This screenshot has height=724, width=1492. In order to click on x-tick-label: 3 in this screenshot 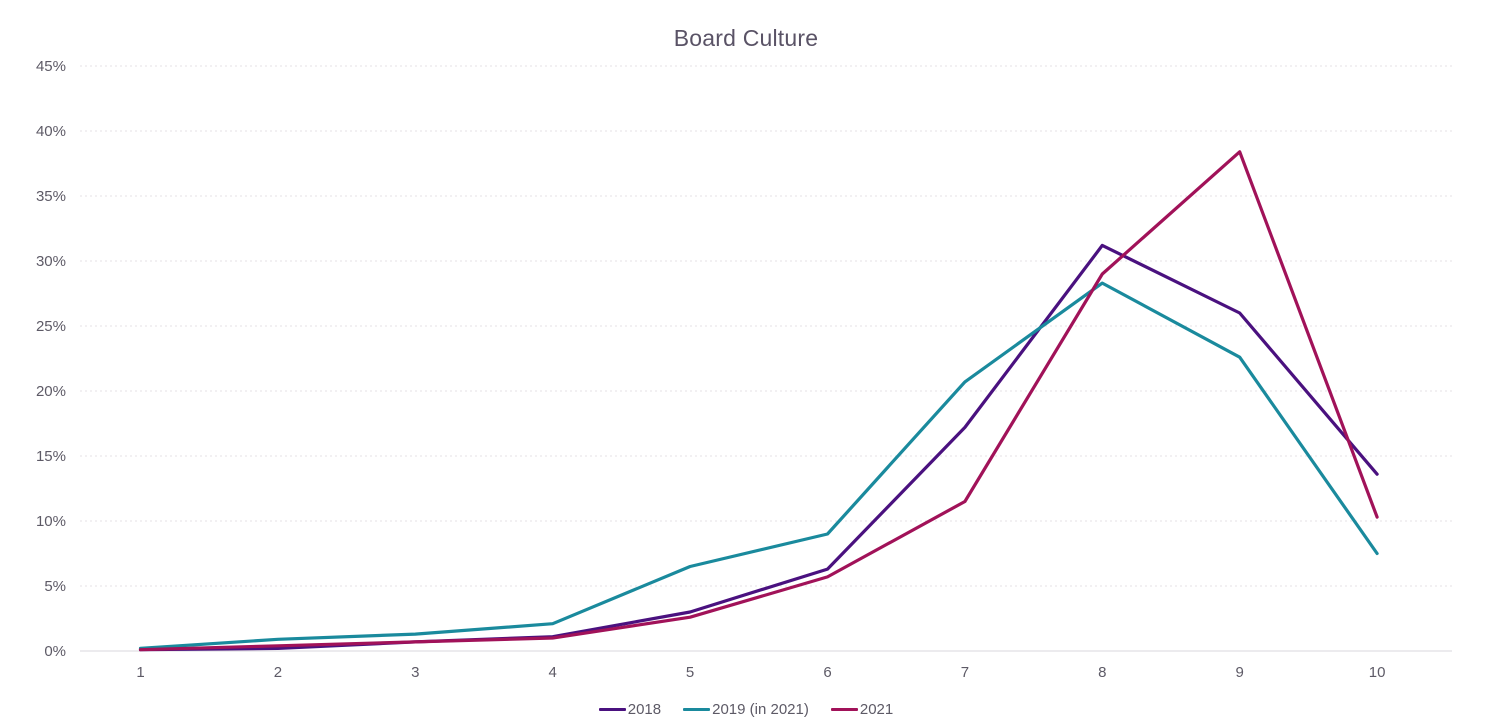, I will do `click(415, 672)`.